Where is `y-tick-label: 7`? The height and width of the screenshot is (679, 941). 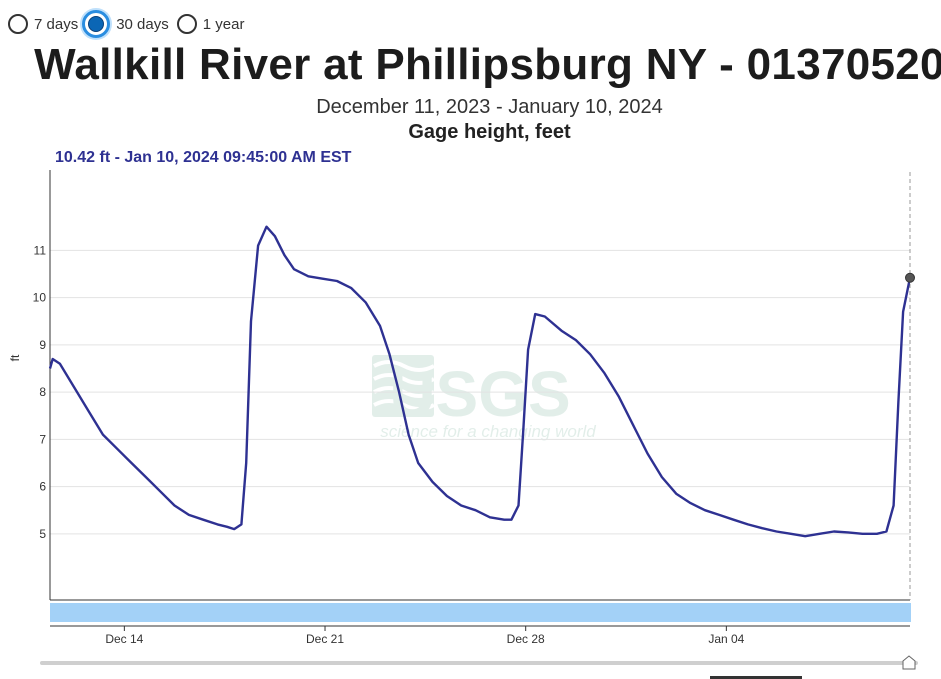 y-tick-label: 7 is located at coordinates (42, 439).